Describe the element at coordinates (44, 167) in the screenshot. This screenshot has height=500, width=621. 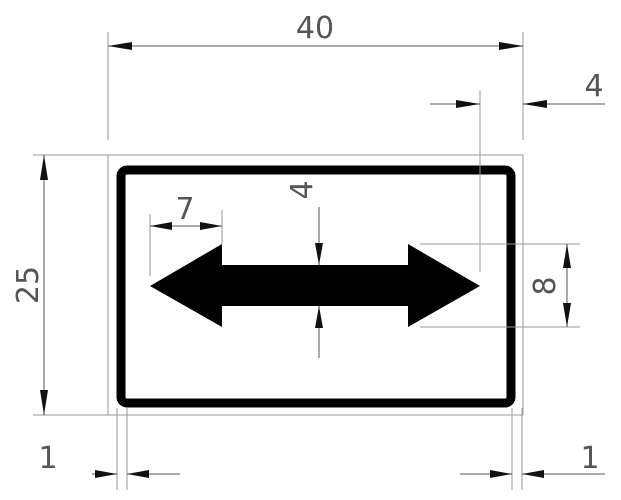
I see `height-arrow-top-icon` at that location.